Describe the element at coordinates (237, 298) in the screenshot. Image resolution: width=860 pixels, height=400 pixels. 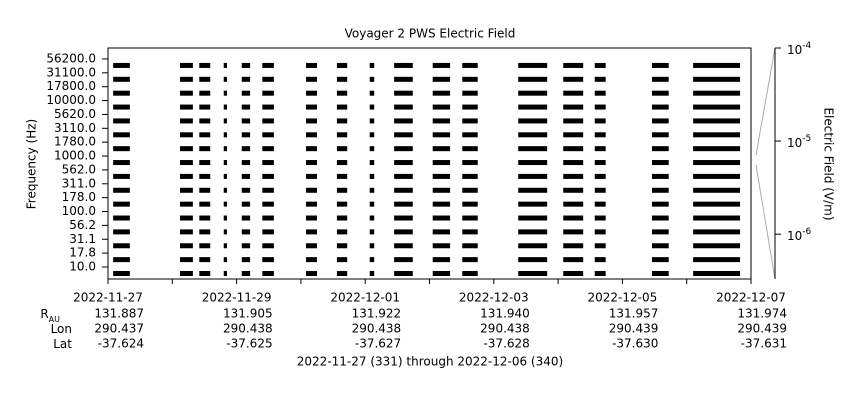
I see `x-tick-label: 2022-11-29` at that location.